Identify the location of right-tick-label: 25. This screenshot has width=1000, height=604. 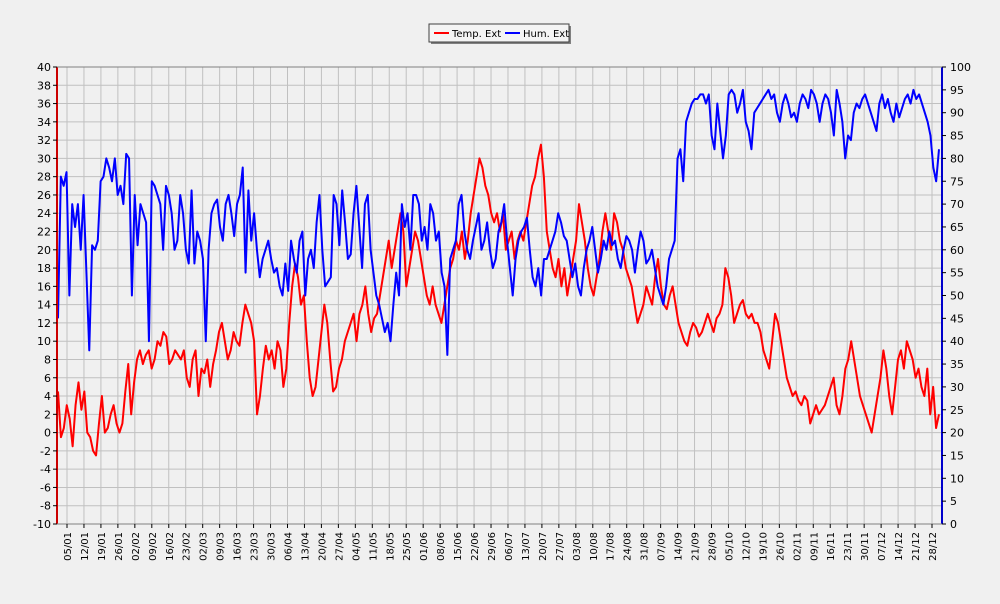
(957, 410).